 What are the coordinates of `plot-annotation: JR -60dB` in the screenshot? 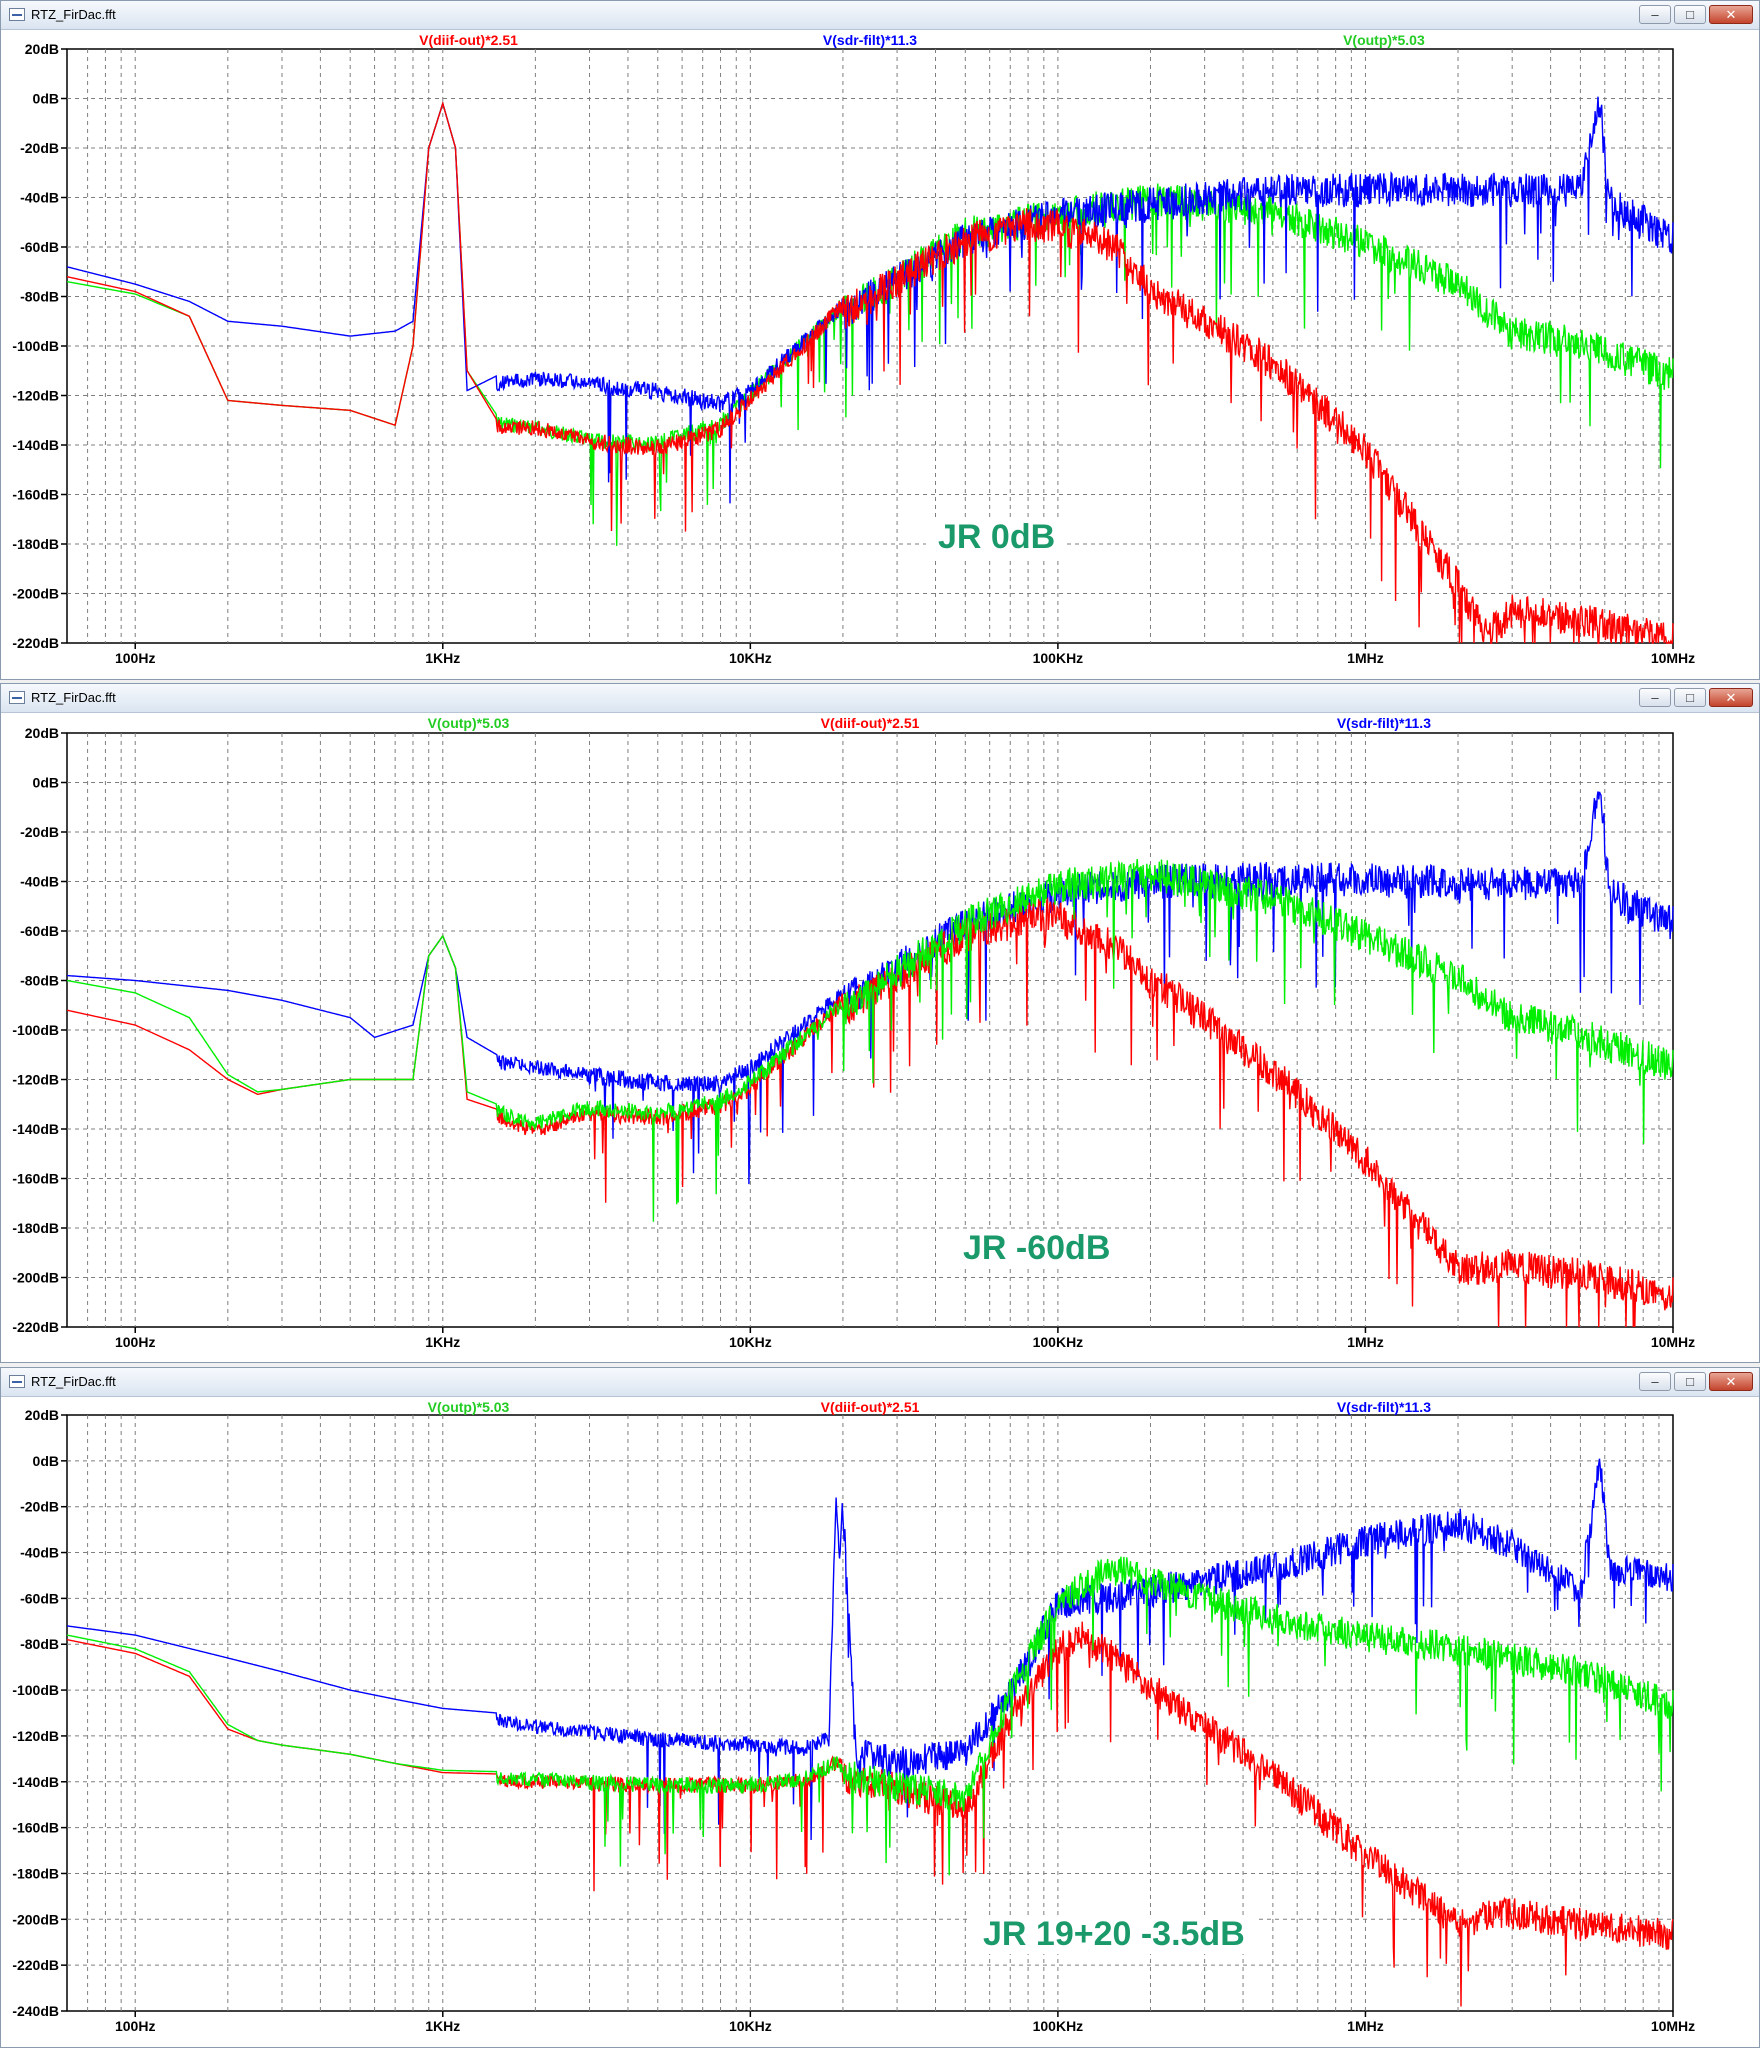 It's located at (1037, 1248).